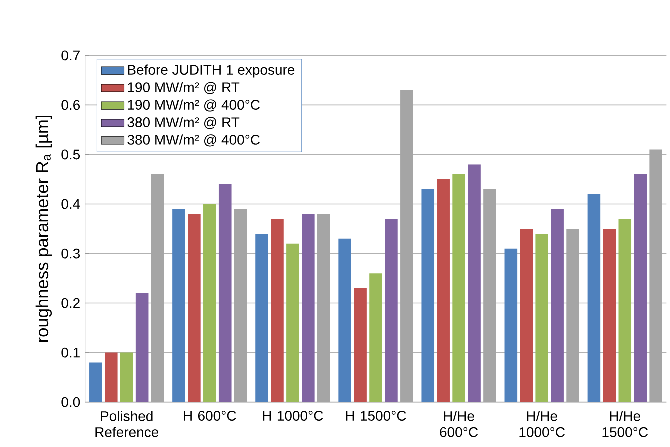  Describe the element at coordinates (211, 71) in the screenshot. I see `legend-label: Before JUDITH 1 exposure` at that location.